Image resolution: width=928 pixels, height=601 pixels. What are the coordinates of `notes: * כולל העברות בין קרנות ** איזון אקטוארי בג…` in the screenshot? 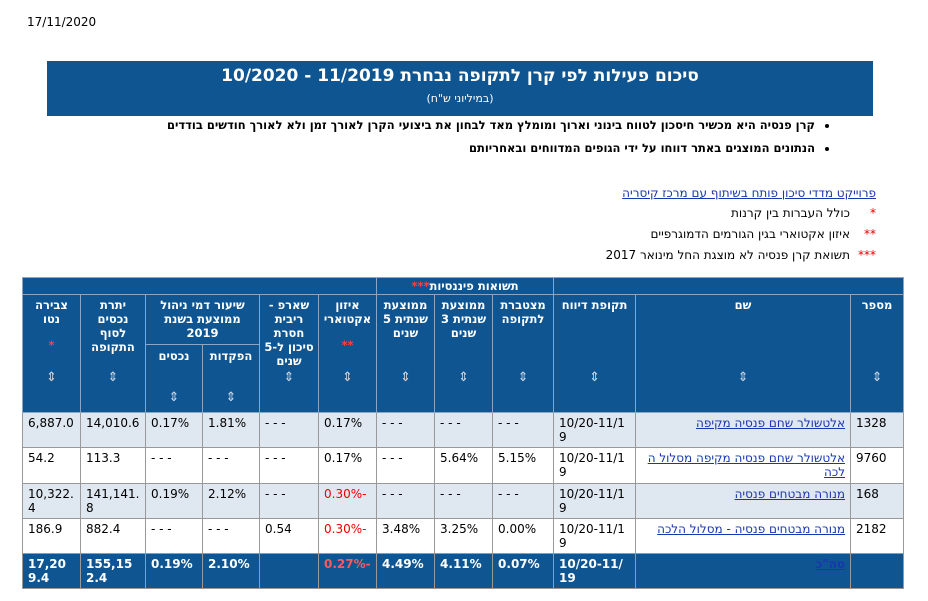 It's located at (741, 237).